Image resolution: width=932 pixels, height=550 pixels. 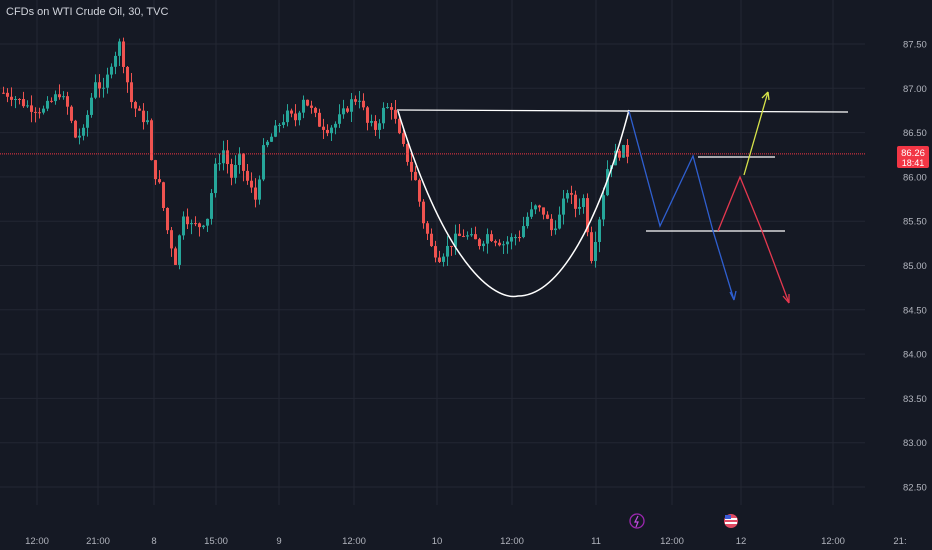 I want to click on cup-curve, so click(x=513, y=203).